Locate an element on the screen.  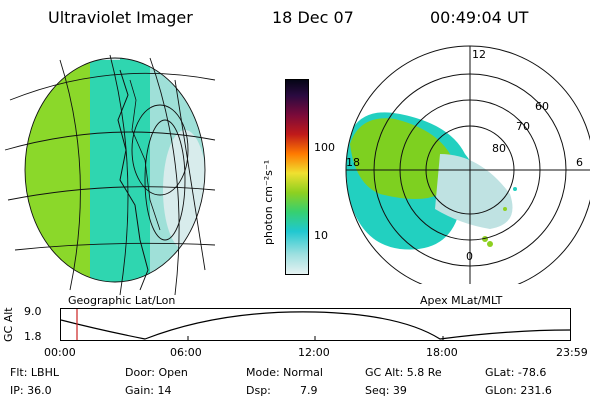
coastline is located at coordinates (133, 180).